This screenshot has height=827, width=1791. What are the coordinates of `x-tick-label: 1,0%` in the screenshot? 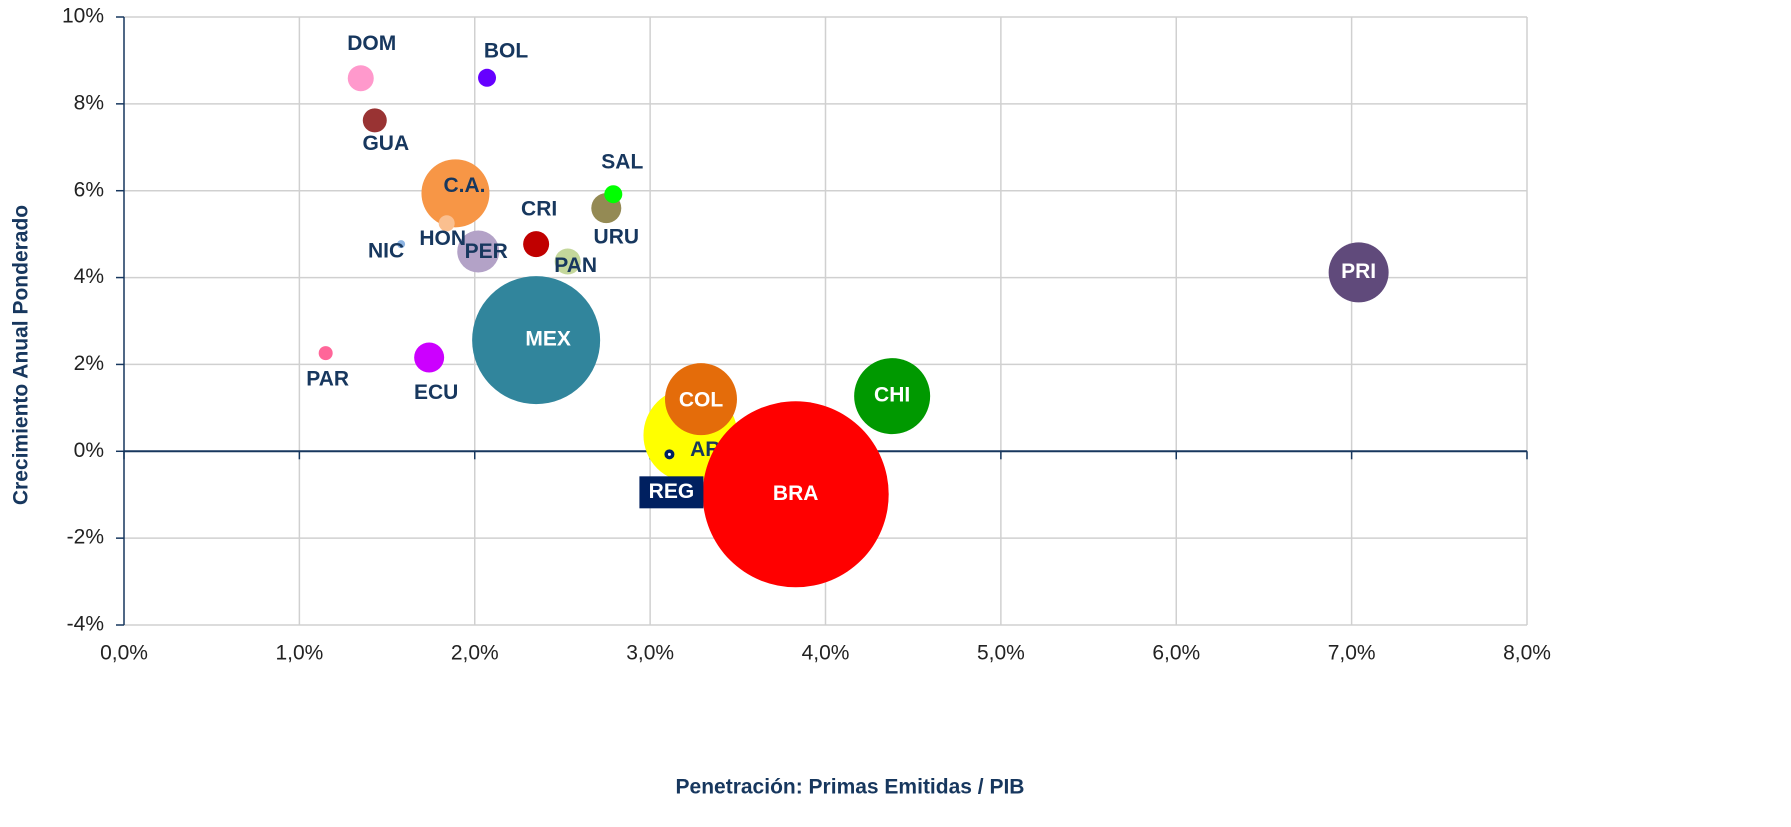 It's located at (299, 653).